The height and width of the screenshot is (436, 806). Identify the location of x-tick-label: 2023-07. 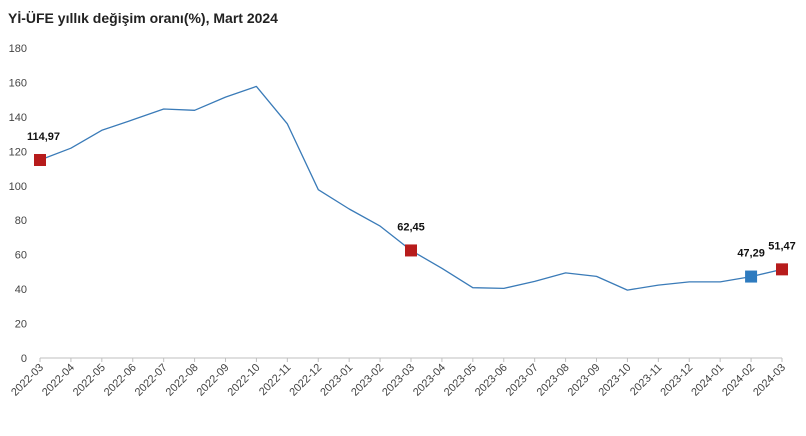
(522, 380).